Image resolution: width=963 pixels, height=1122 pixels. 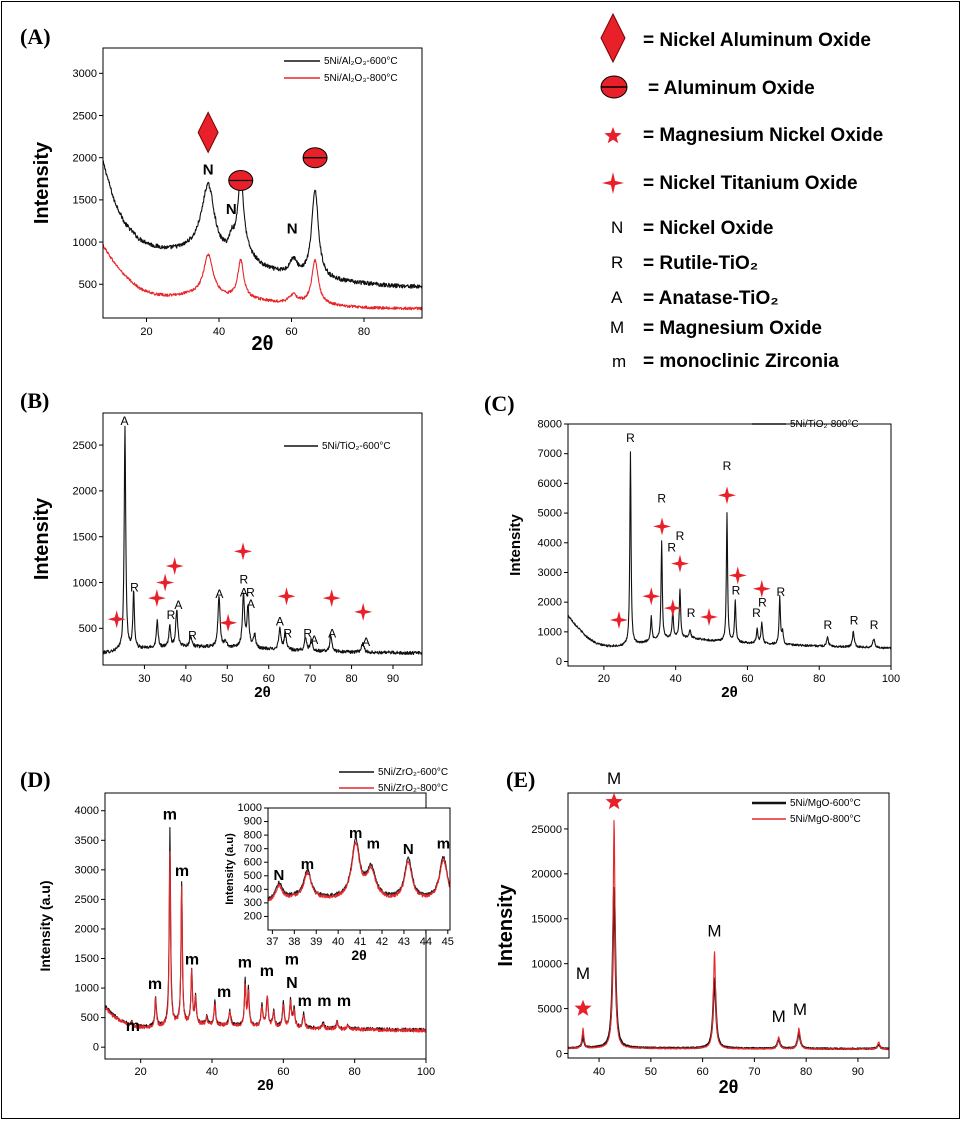 I want to click on y-tick-label: 6000, so click(x=550, y=484).